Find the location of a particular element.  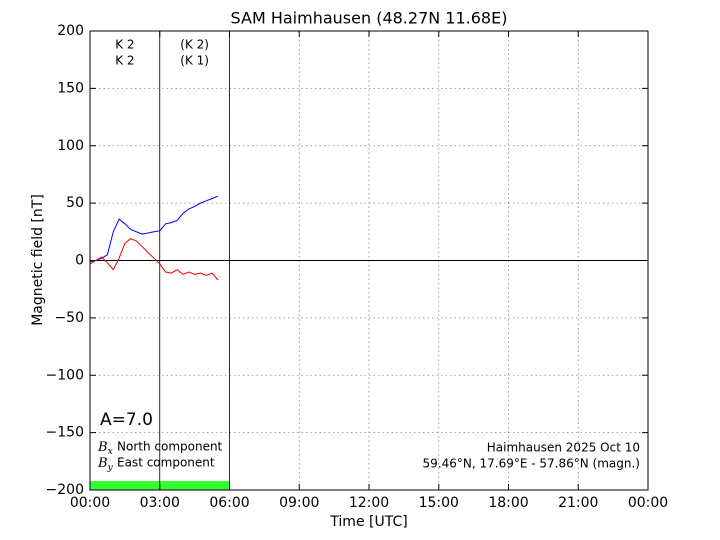

y-tick-label: −100 is located at coordinates (65, 375).